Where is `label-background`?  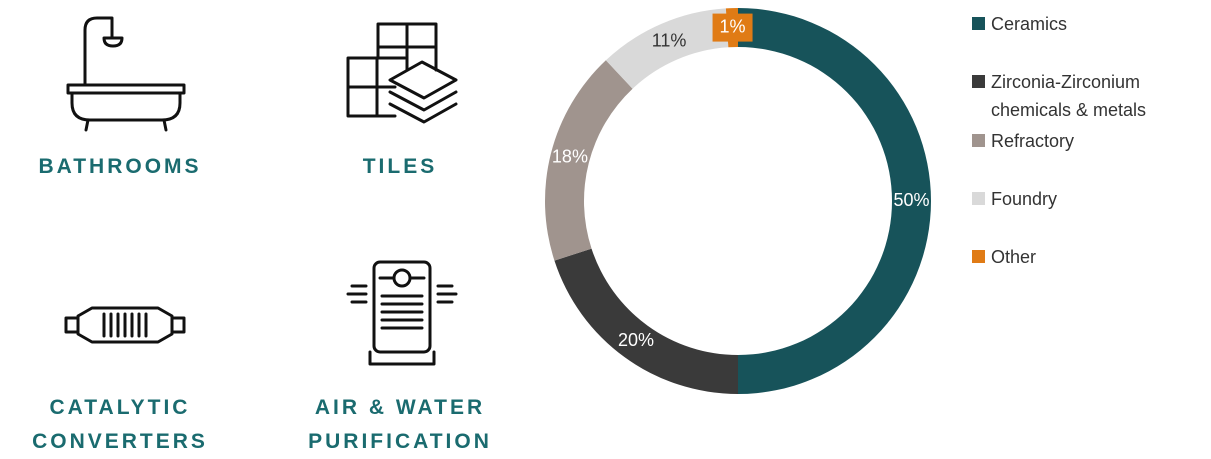 label-background is located at coordinates (732, 27).